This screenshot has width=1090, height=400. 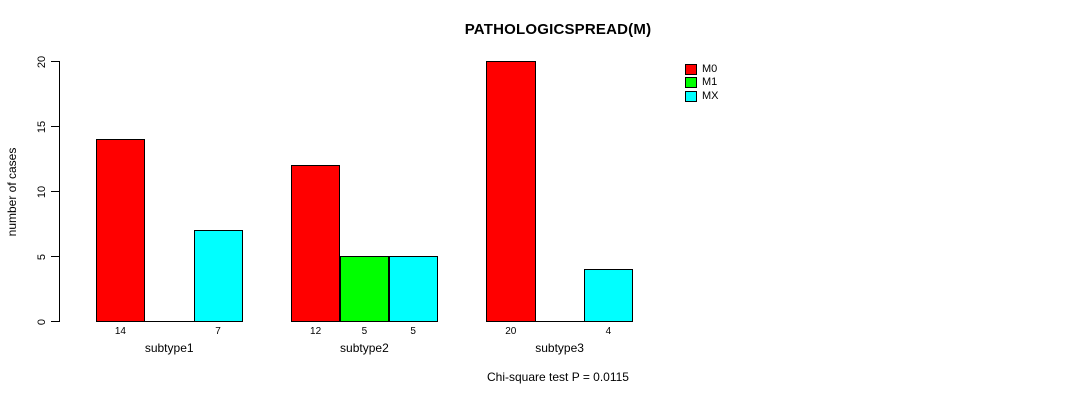 I want to click on y-axis-line, so click(x=59, y=191).